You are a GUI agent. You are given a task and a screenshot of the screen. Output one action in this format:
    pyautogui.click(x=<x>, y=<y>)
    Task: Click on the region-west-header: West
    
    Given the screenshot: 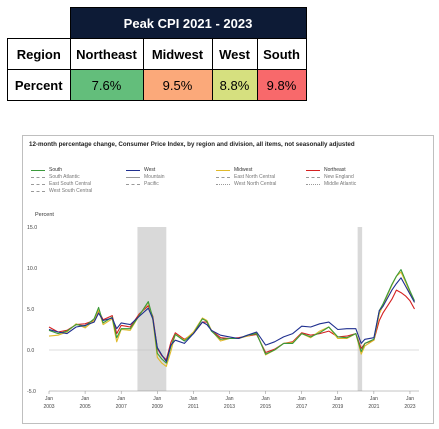 What is the action you would take?
    pyautogui.click(x=234, y=54)
    